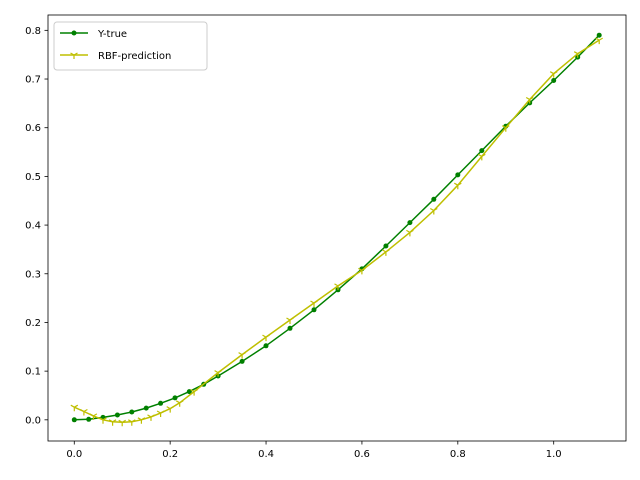  What do you see at coordinates (33, 128) in the screenshot?
I see `y-tick-label: 0.6` at bounding box center [33, 128].